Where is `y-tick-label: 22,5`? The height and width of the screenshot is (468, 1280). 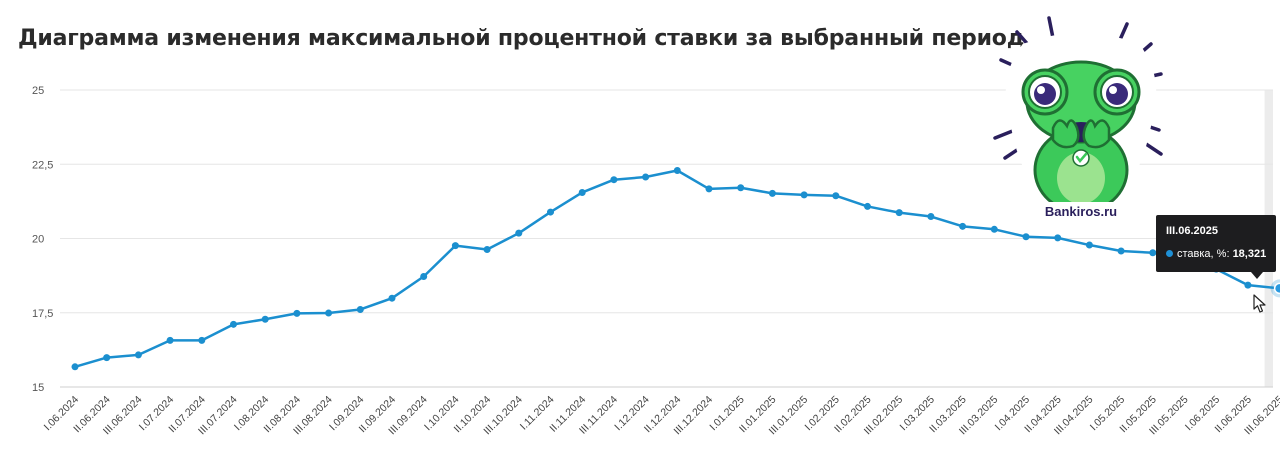
y-tick-label: 22,5 is located at coordinates (42, 165).